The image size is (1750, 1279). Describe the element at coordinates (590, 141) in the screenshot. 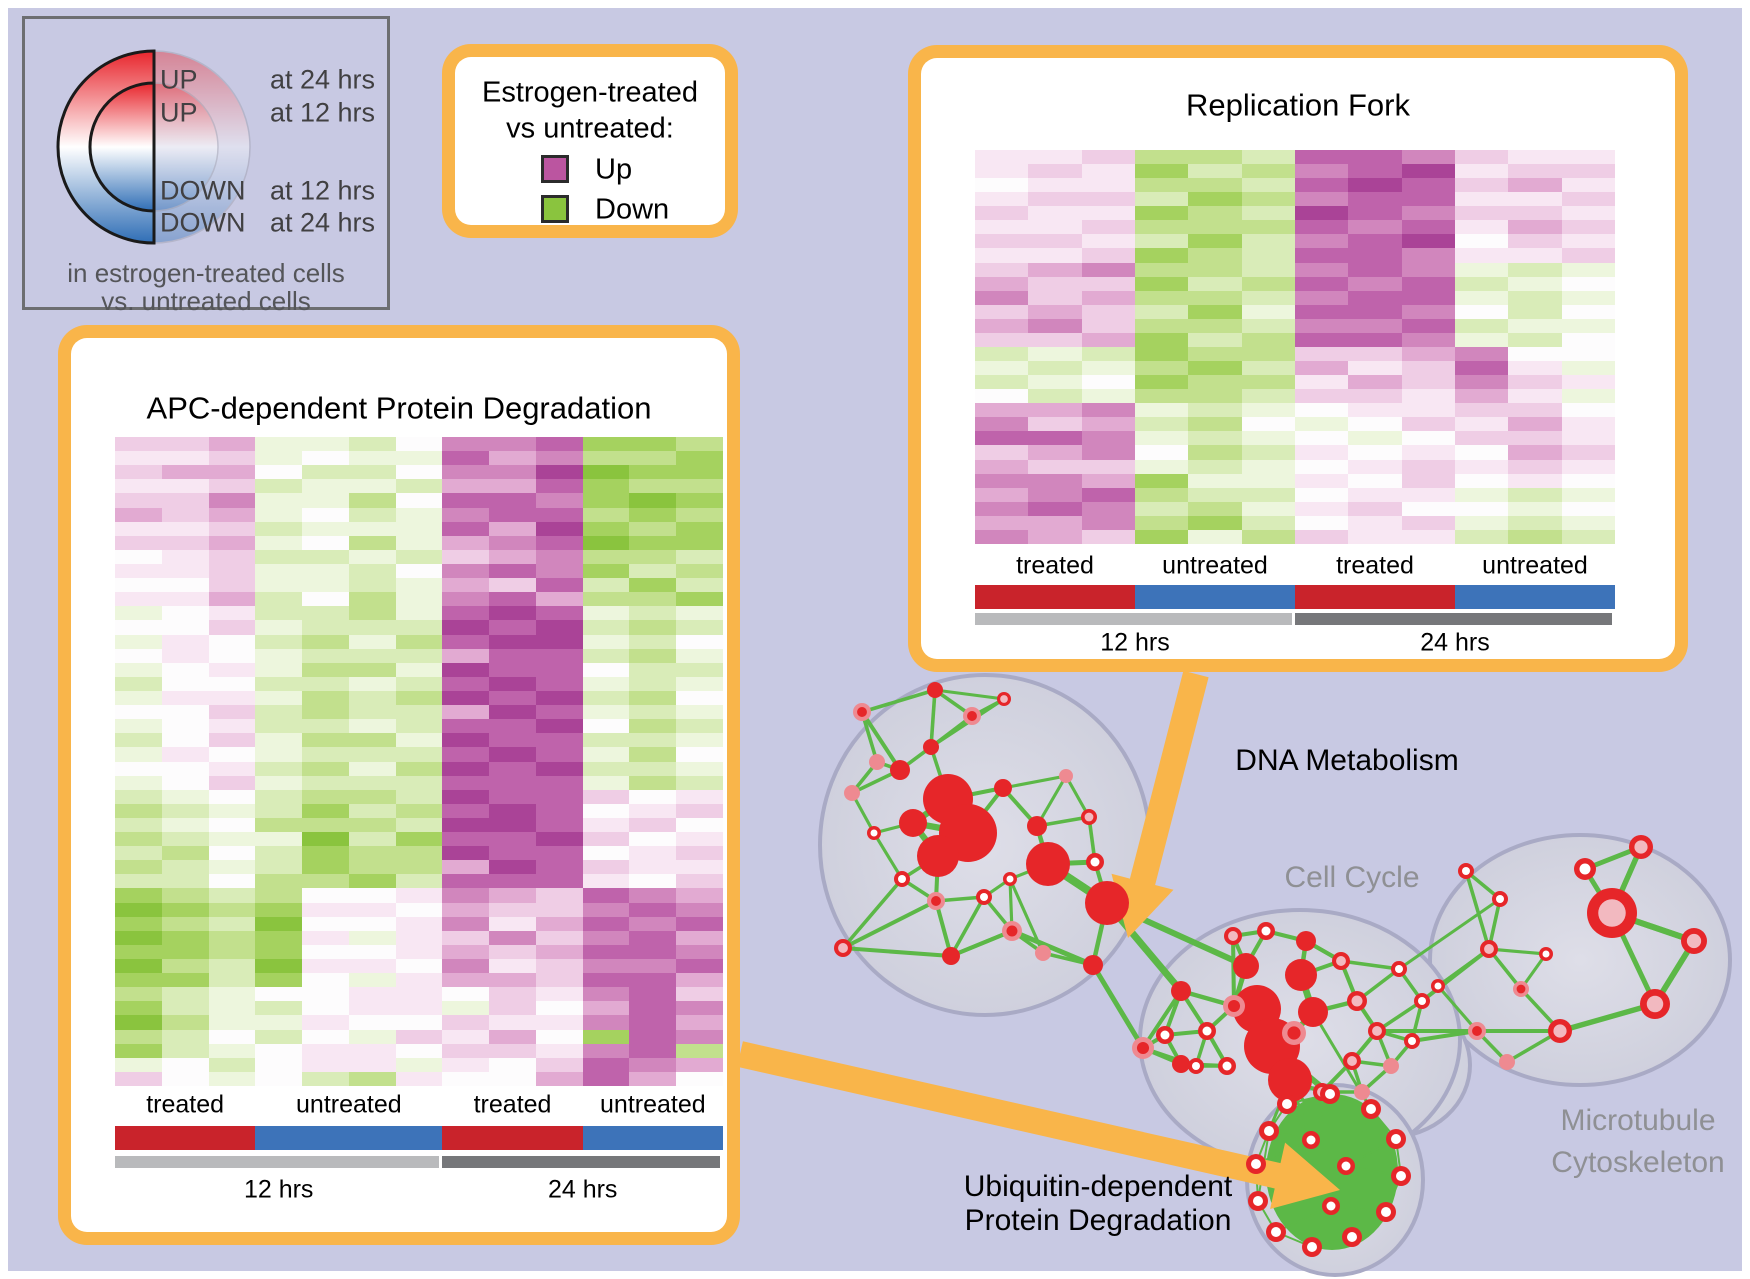

I see `updown-legend-box: Estrogen-treated vs untreated: Up Down` at that location.